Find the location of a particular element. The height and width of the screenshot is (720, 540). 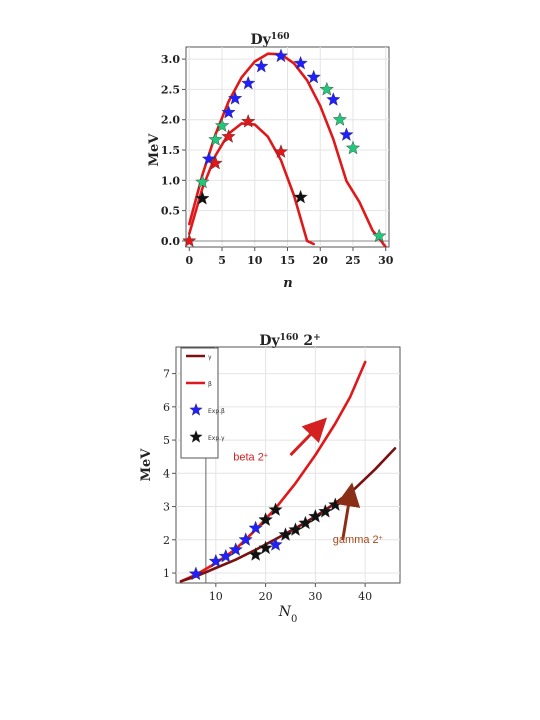

chart-1-y-axis-label: MeV is located at coordinates (154, 150).